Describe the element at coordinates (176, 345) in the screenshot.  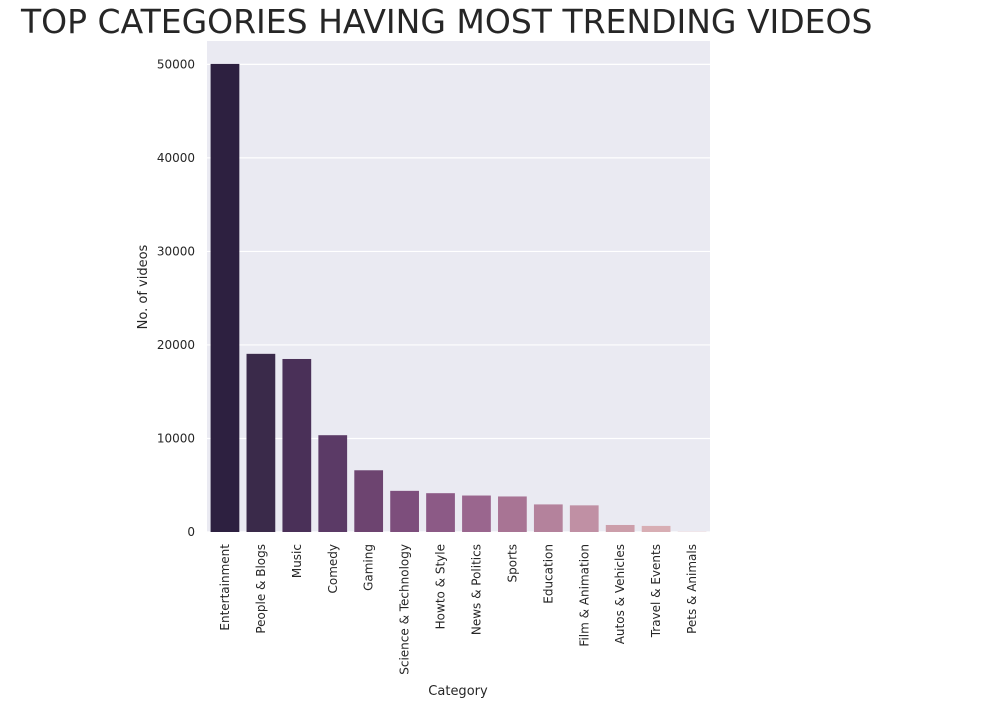
I see `y-tick-label: 20000` at that location.